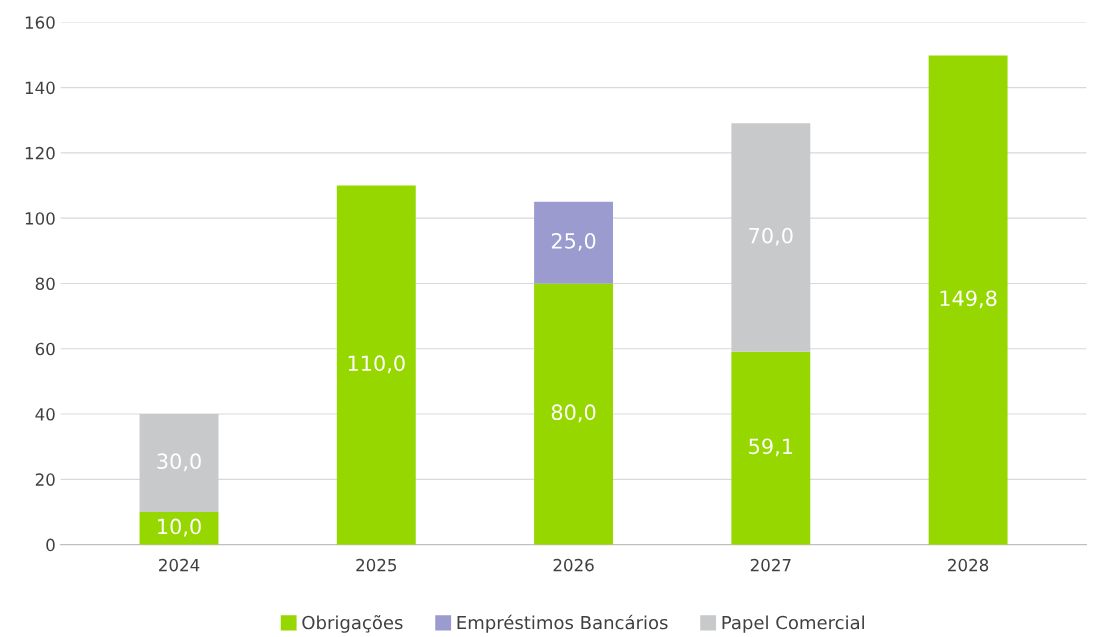  I want to click on y-tick-label: 100, so click(40, 218).